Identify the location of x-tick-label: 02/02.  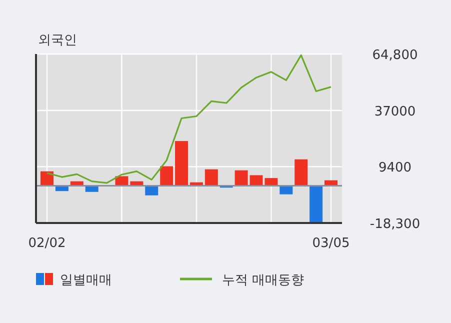
(47, 243).